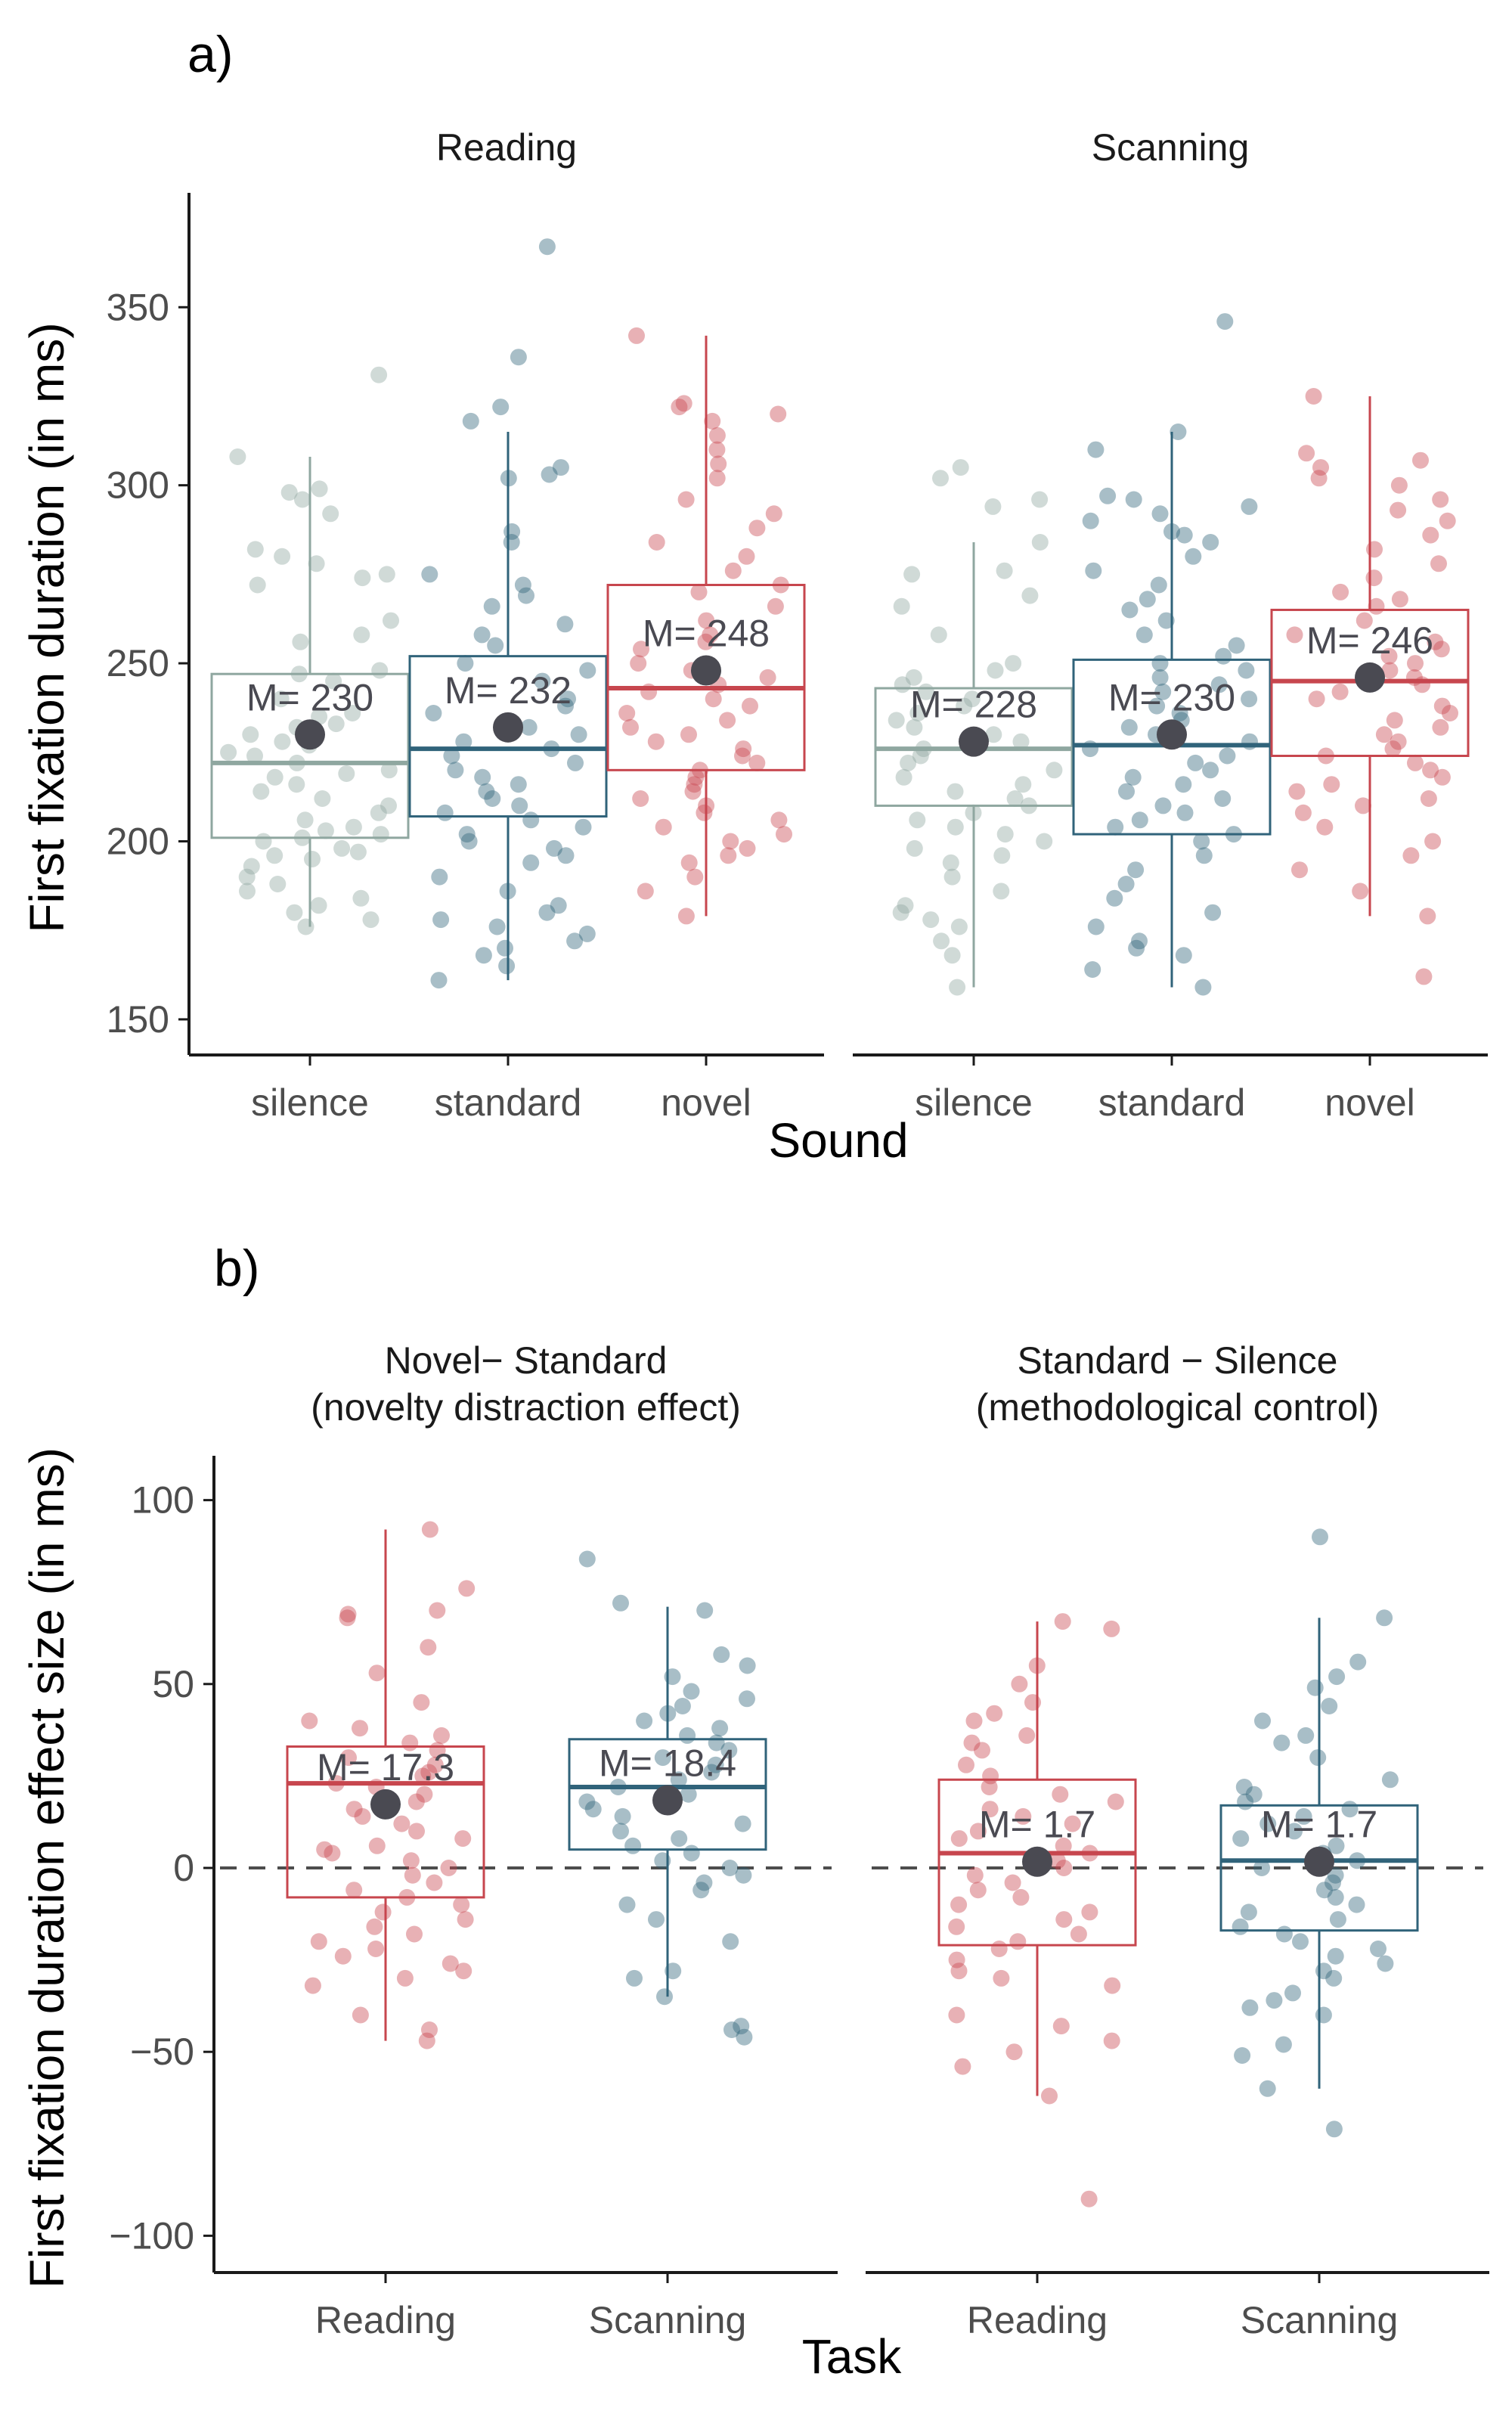 This screenshot has width=1512, height=2420. I want to click on x-tick-label: standard, so click(508, 1102).